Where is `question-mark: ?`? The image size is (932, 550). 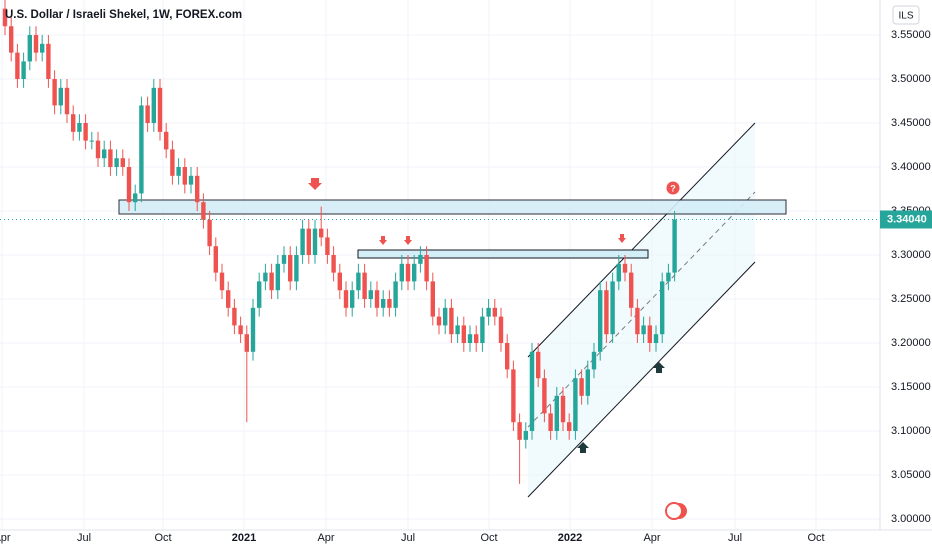
question-mark: ? is located at coordinates (673, 188).